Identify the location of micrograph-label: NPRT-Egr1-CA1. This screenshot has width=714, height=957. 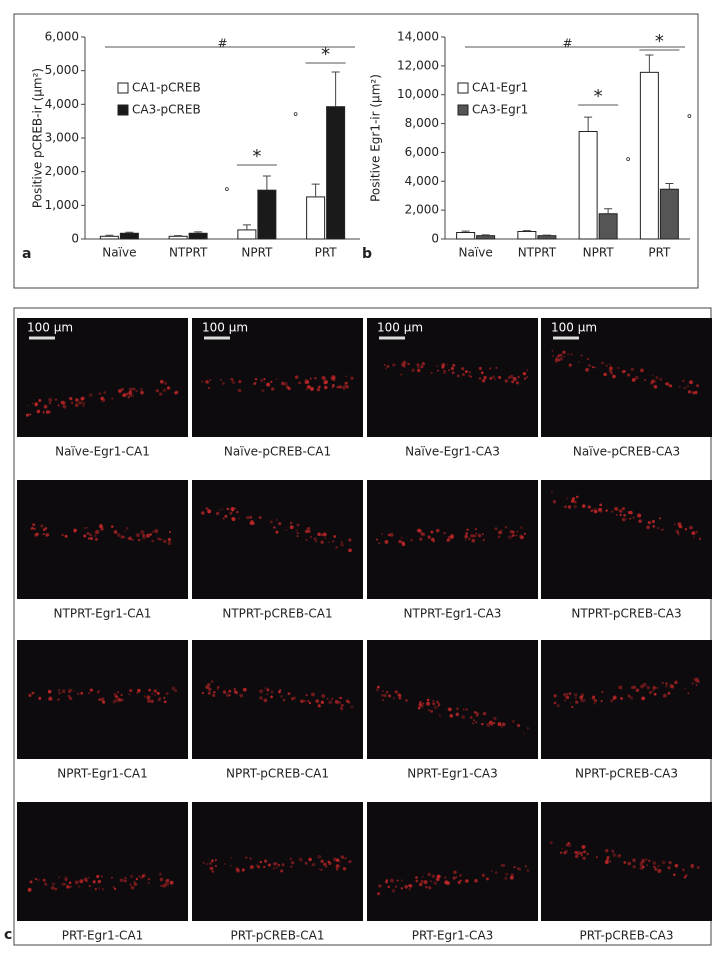
(102, 774).